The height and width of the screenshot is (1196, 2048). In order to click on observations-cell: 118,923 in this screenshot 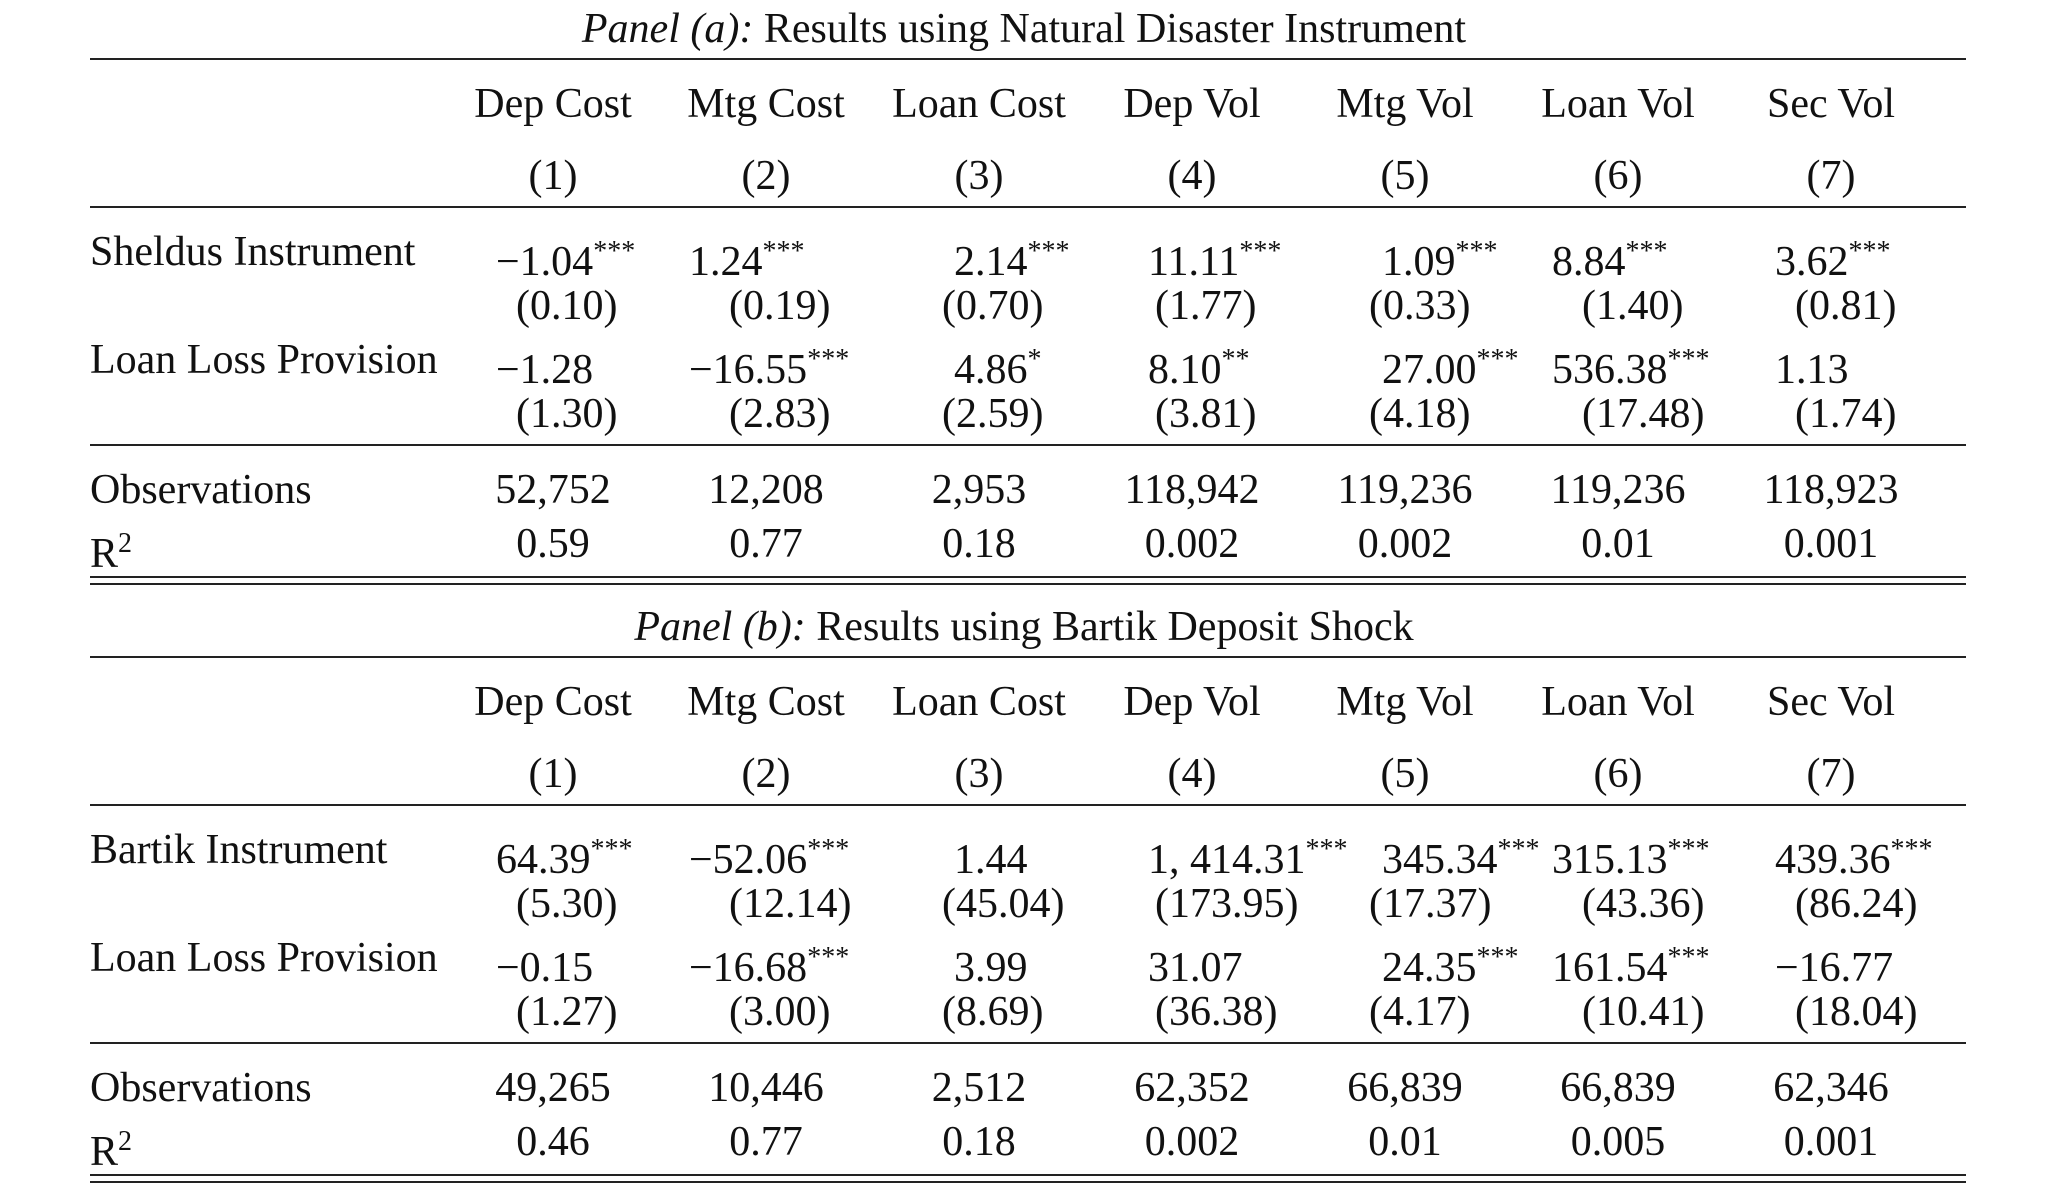, I will do `click(1831, 490)`.